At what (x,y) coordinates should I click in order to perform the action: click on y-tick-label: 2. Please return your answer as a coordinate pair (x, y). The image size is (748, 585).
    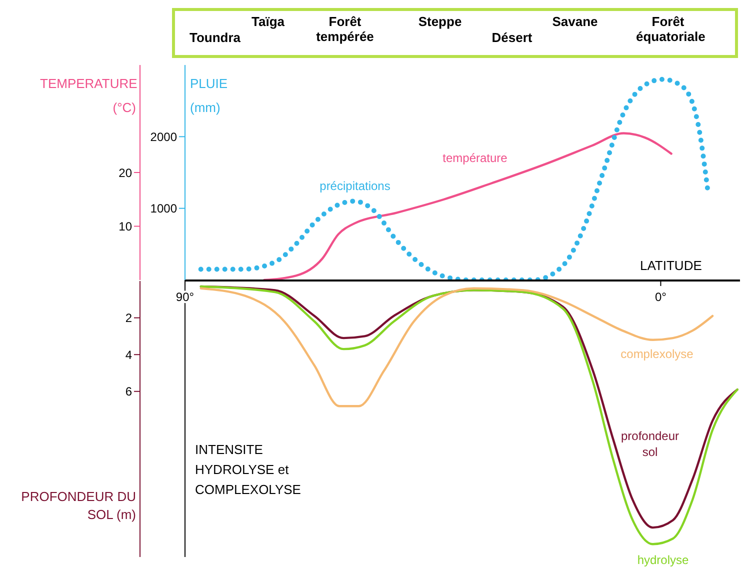
    Looking at the image, I should click on (128, 318).